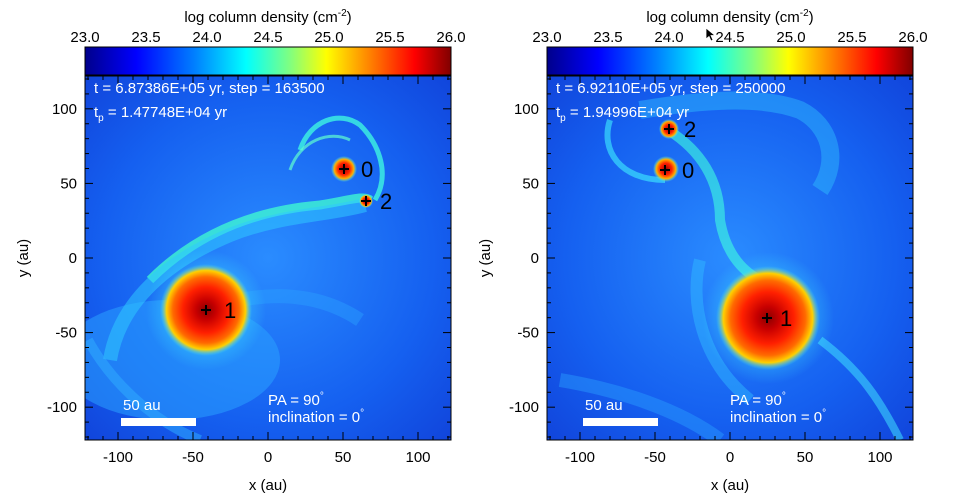 The width and height of the screenshot is (967, 500). I want to click on time-label: t = 6.92110E+05 yr, step = 250000, so click(671, 88).